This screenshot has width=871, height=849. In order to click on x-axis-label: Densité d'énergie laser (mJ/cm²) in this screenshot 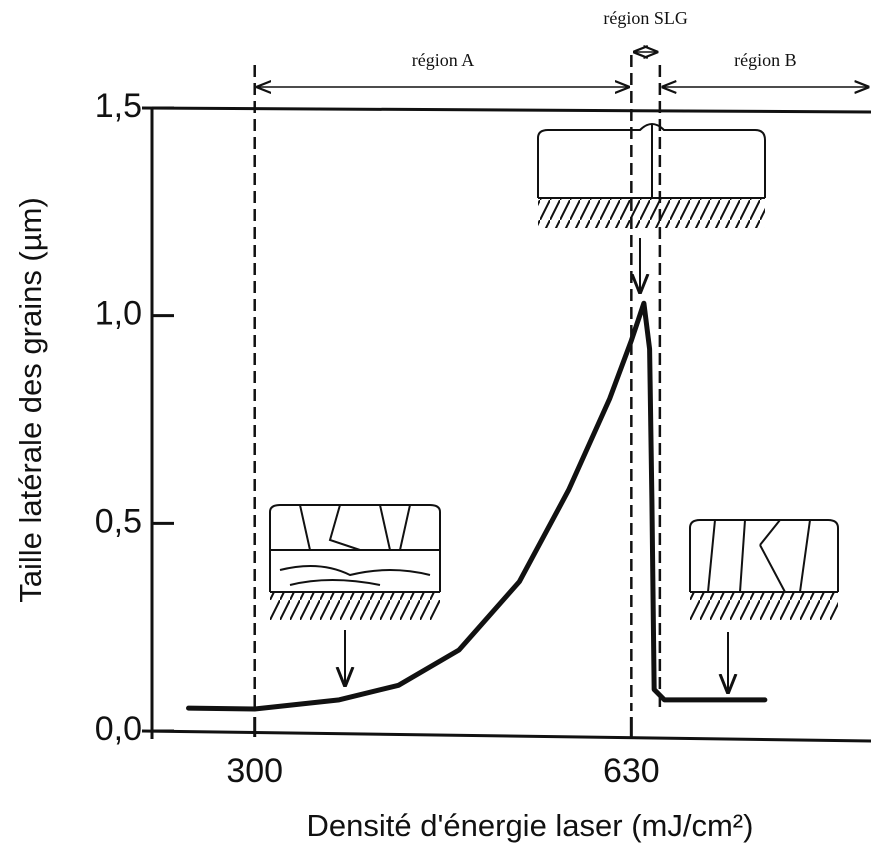, I will do `click(530, 825)`.